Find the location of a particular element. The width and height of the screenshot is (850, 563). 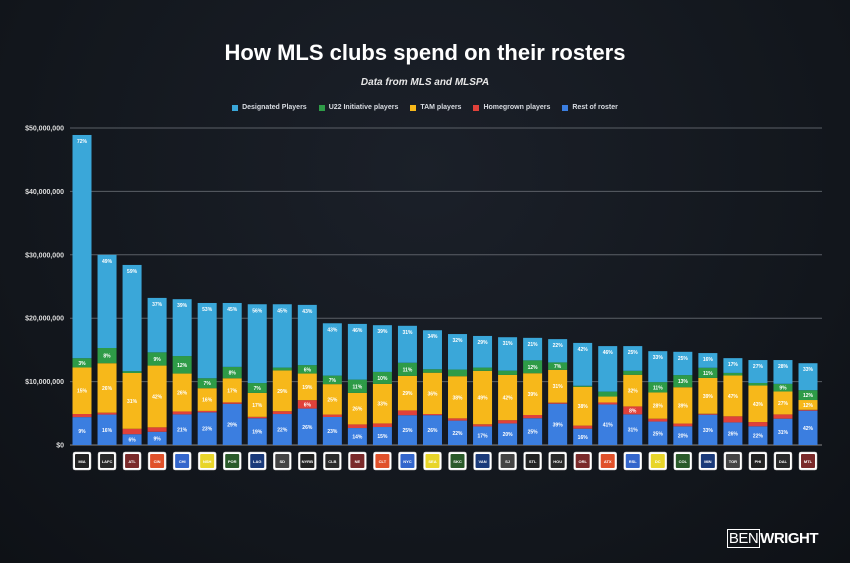

team-logo: TOR is located at coordinates (733, 461).